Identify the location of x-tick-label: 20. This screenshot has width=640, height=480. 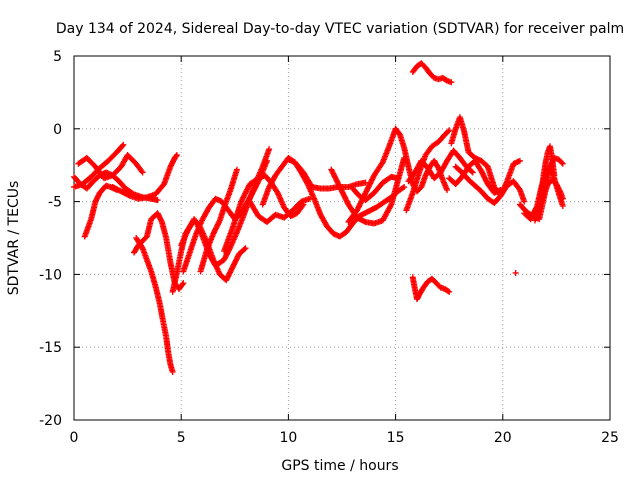
(503, 438).